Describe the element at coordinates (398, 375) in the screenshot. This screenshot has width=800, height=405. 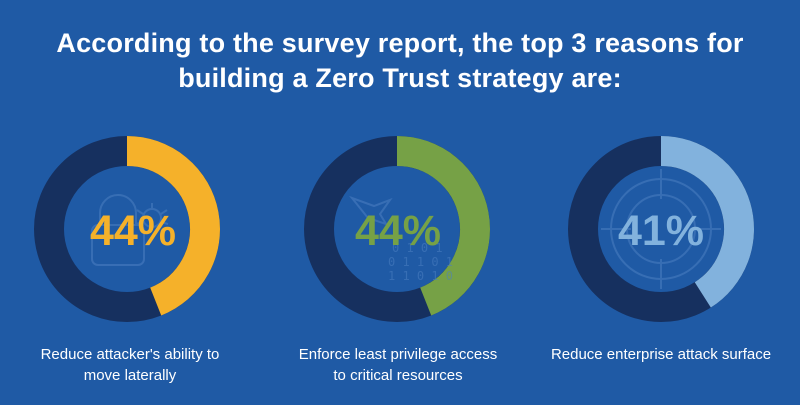
I see `reason-label-line: to critical resources` at that location.